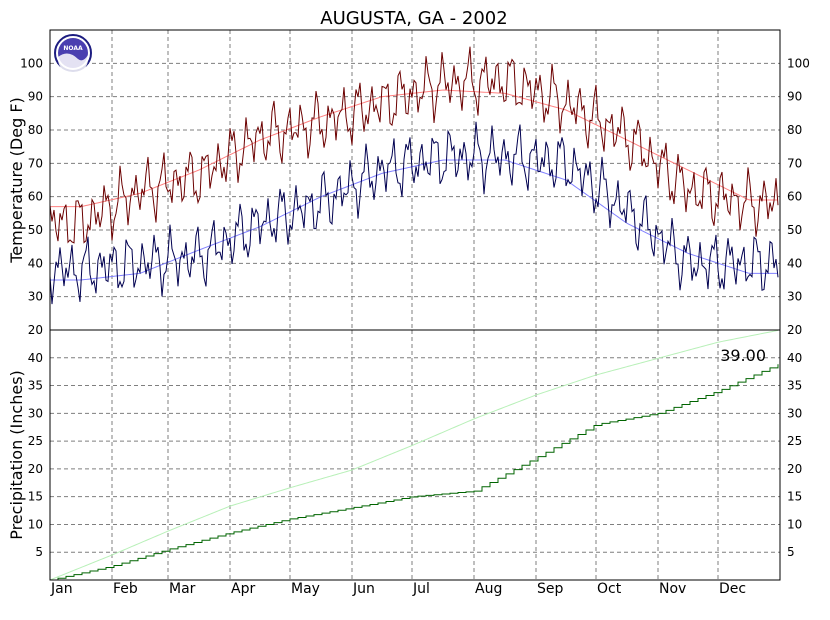 The width and height of the screenshot is (830, 620). What do you see at coordinates (305, 589) in the screenshot?
I see `month-label-may: May` at bounding box center [305, 589].